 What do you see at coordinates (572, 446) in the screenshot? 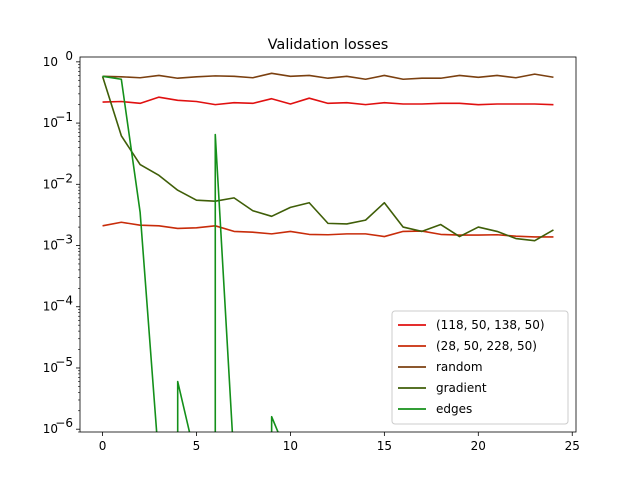
I see `x-tick-label: 25` at bounding box center [572, 446].